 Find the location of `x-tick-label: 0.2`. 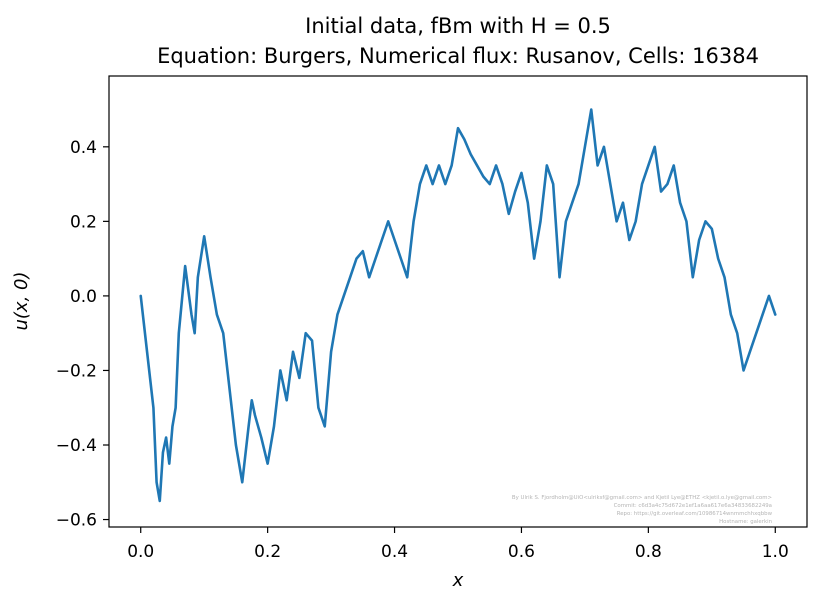

x-tick-label: 0.2 is located at coordinates (267, 552).